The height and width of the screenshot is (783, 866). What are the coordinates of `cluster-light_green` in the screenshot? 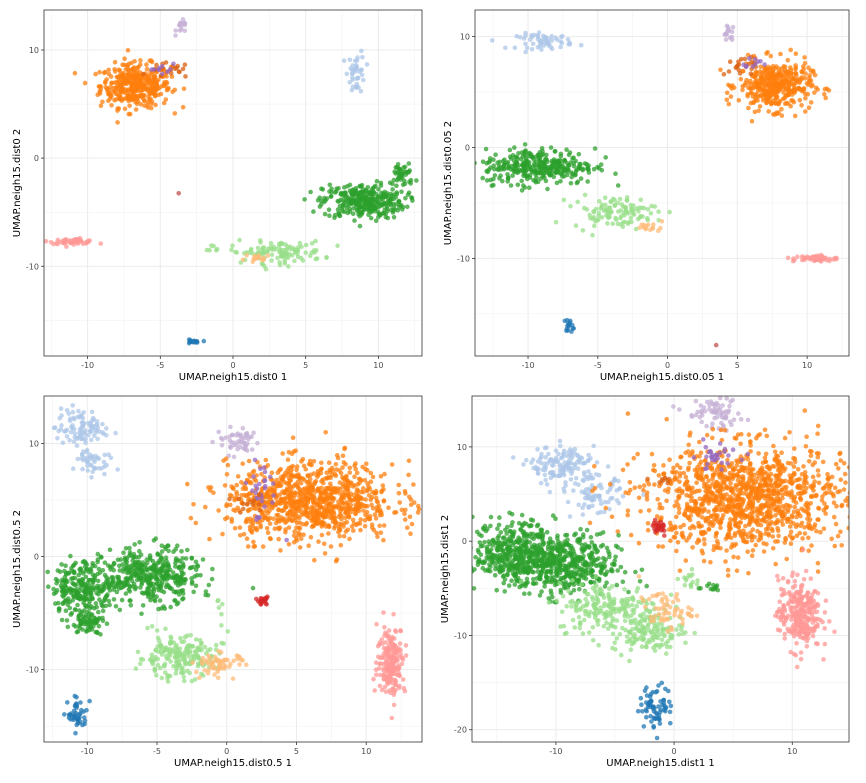 It's located at (213, 248).